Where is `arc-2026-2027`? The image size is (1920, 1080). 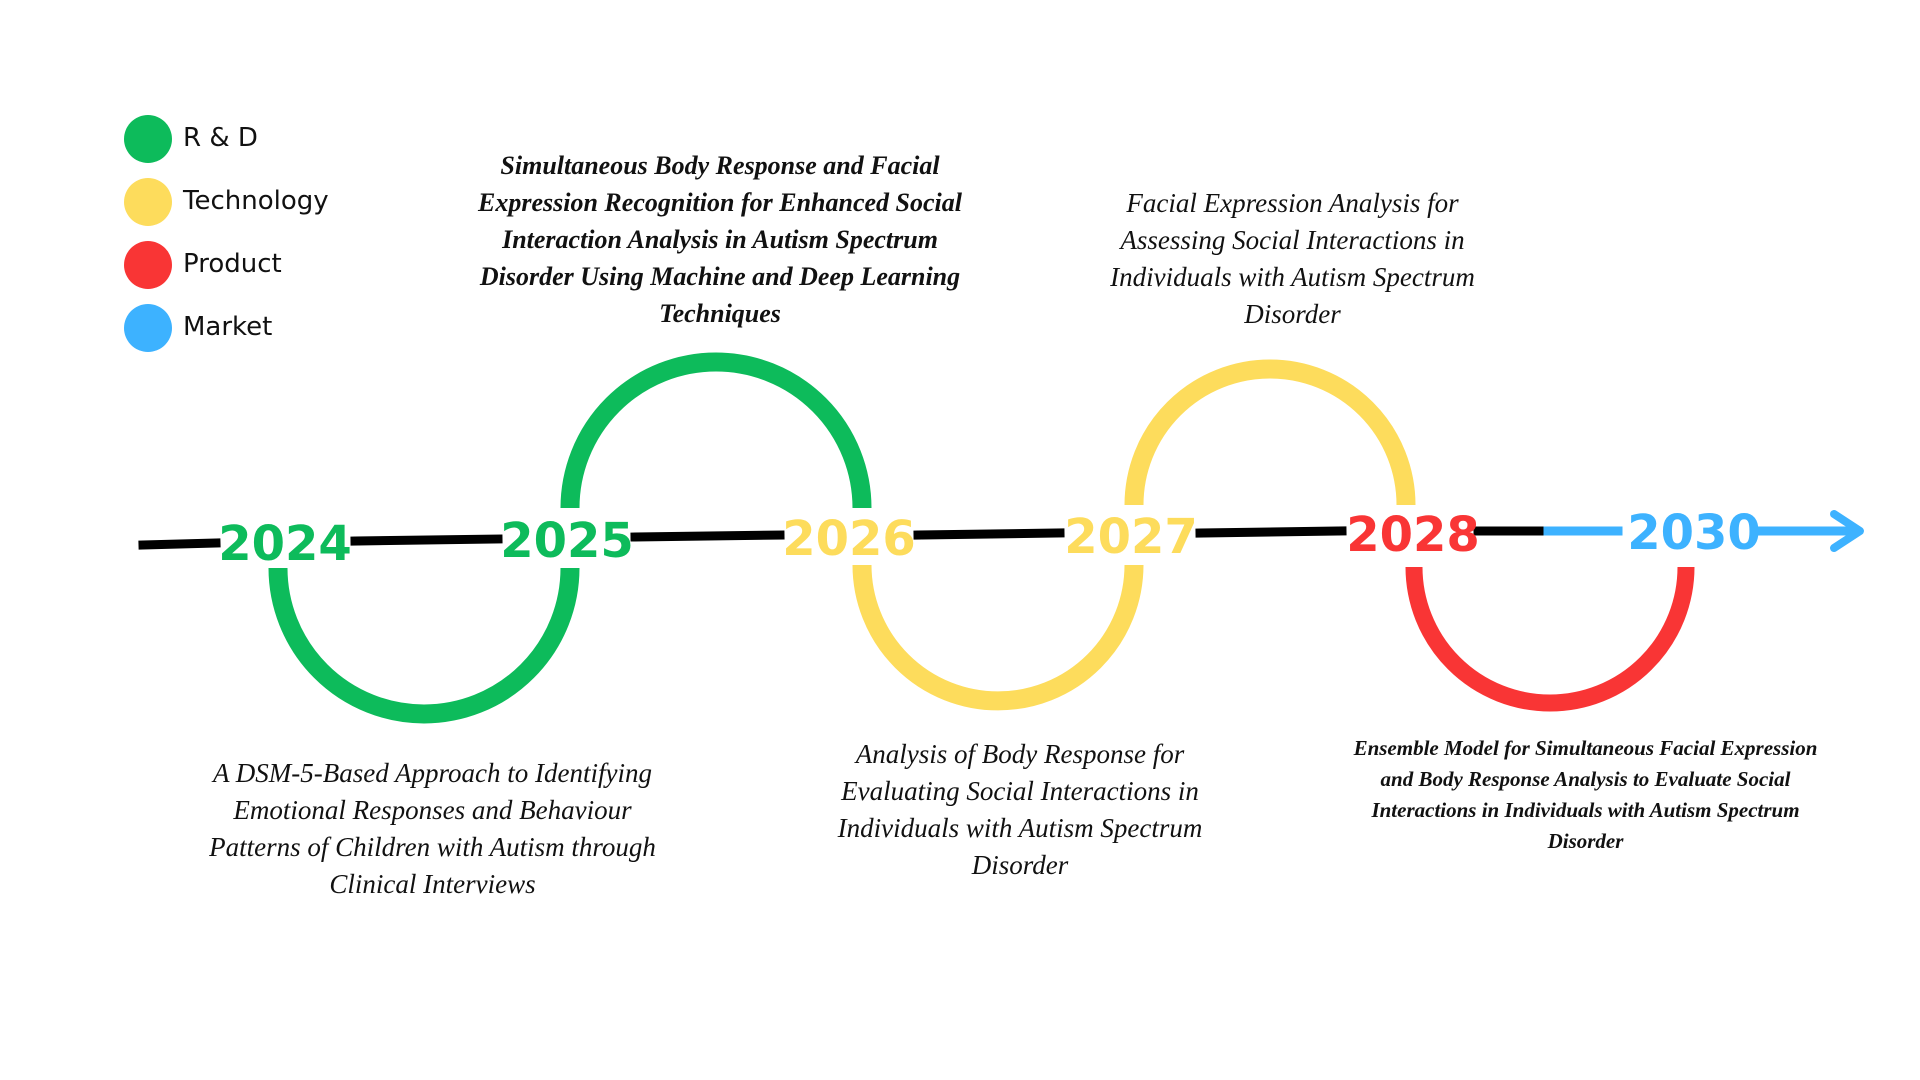 arc-2026-2027 is located at coordinates (998, 637).